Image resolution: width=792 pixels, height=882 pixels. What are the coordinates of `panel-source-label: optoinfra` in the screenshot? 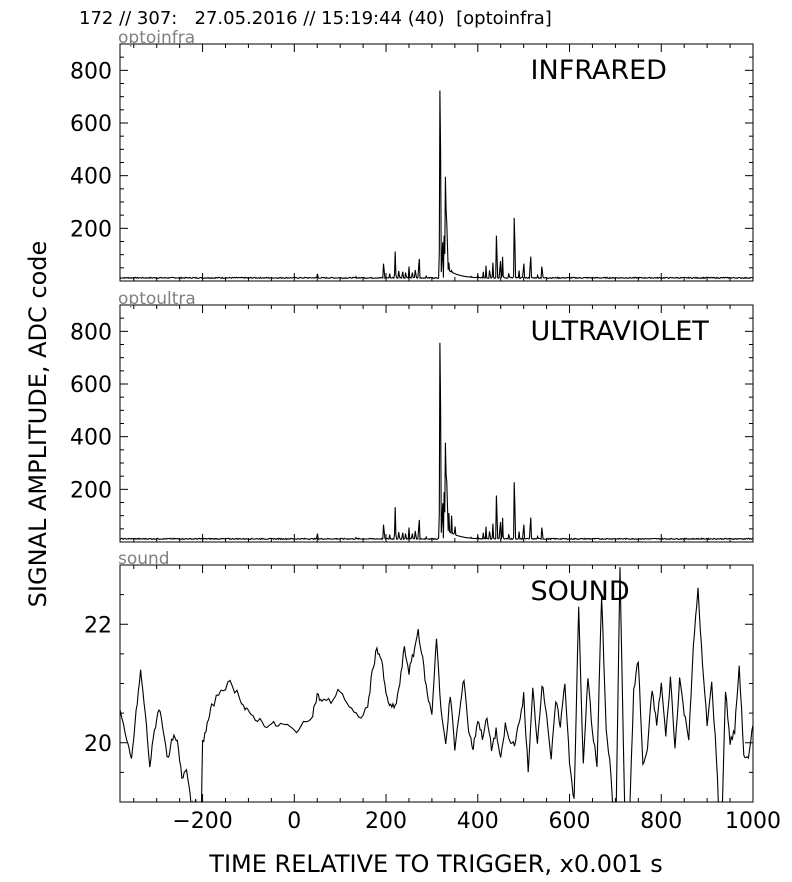 It's located at (156, 38).